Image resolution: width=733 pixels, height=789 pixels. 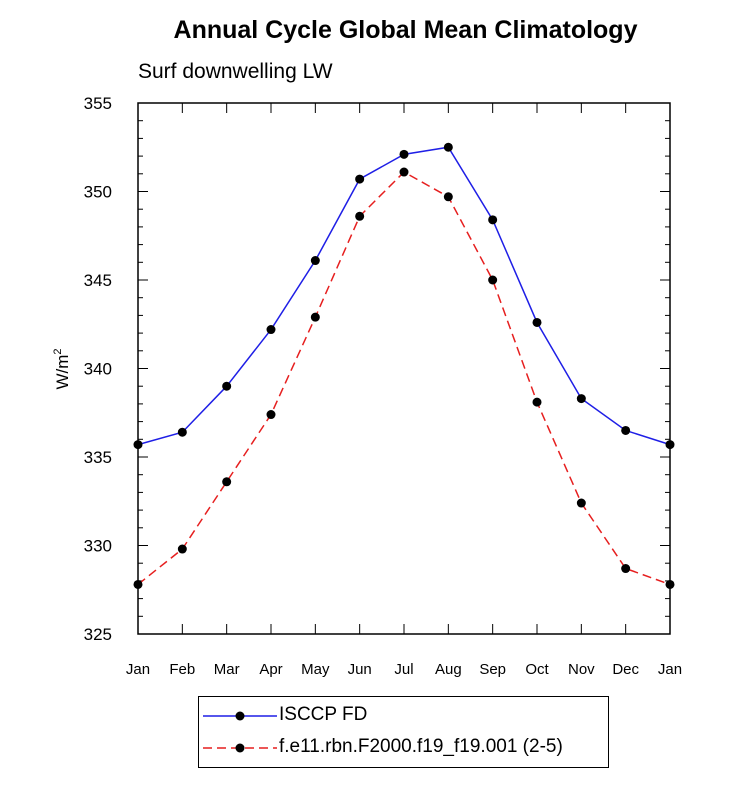 I want to click on x-tick-label: Aug, so click(x=448, y=669).